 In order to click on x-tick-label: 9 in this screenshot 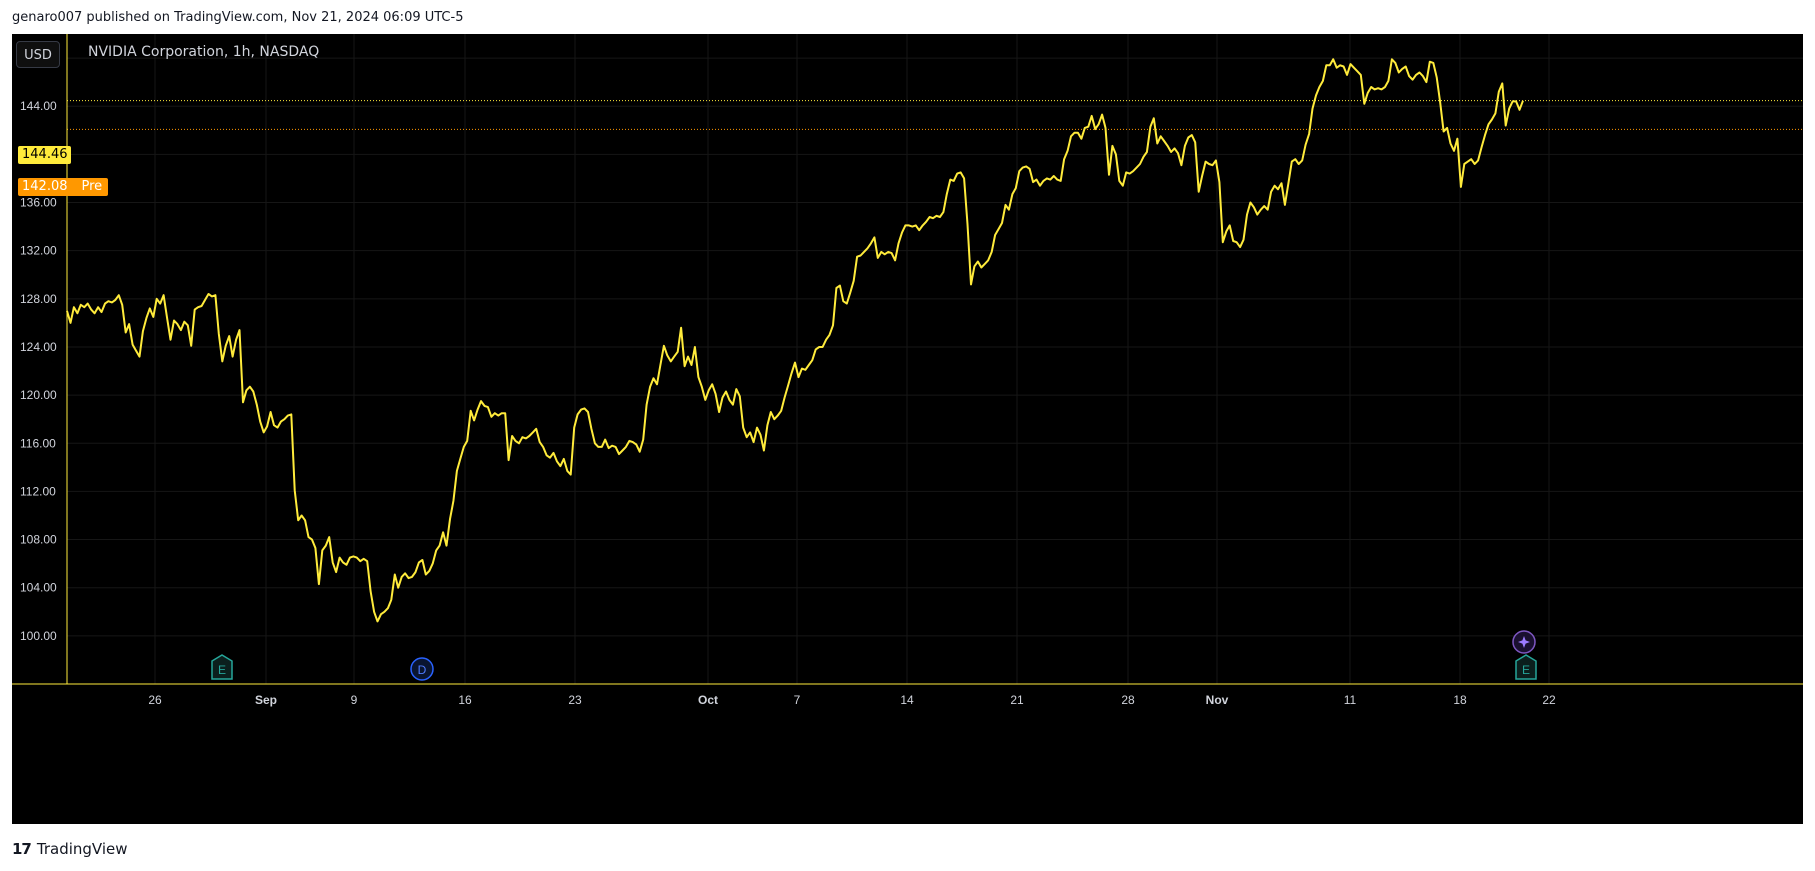, I will do `click(354, 700)`.